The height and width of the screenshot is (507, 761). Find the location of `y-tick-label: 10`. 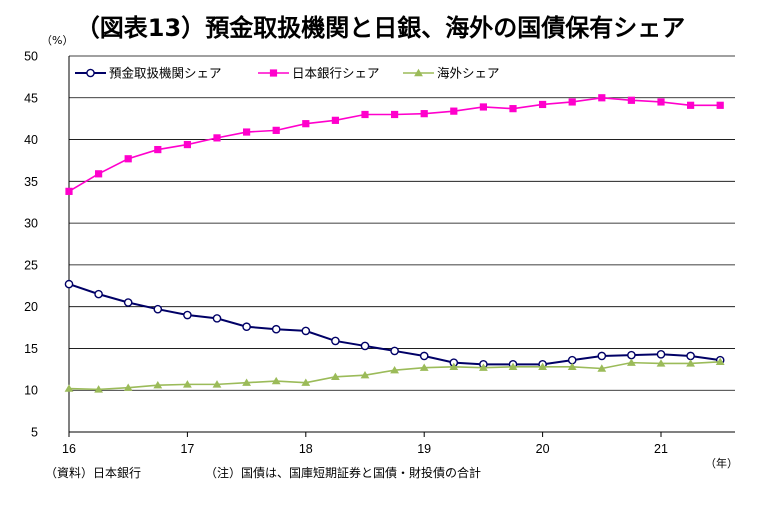

y-tick-label: 10 is located at coordinates (31, 391).